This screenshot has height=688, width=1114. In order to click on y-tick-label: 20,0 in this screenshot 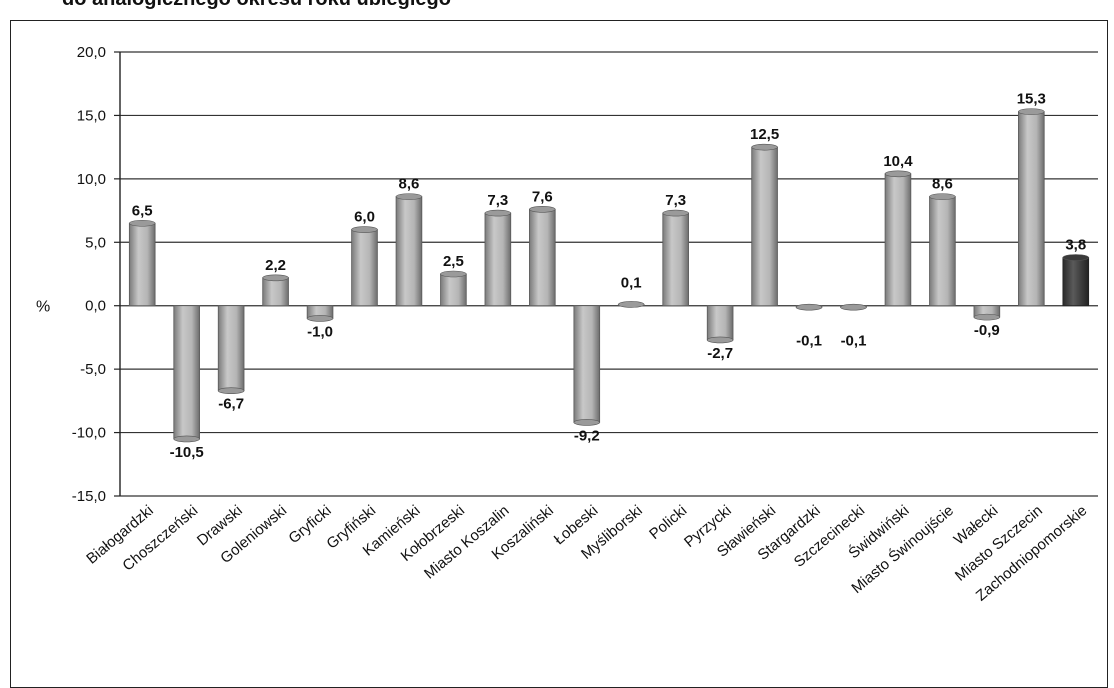, I will do `click(91, 52)`.